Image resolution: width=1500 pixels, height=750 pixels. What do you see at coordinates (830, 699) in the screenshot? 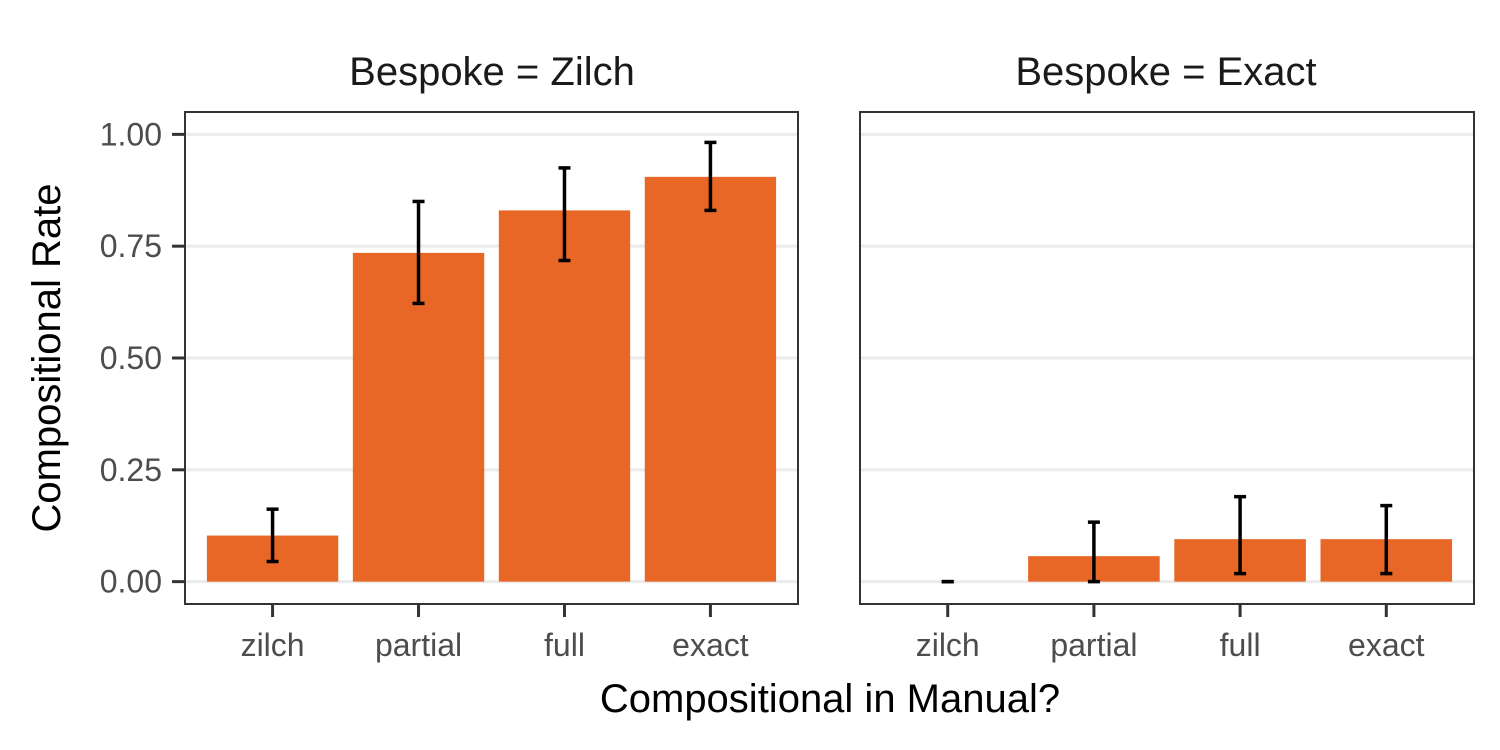
I see `x-axis-title: Compositional in Manual?` at bounding box center [830, 699].